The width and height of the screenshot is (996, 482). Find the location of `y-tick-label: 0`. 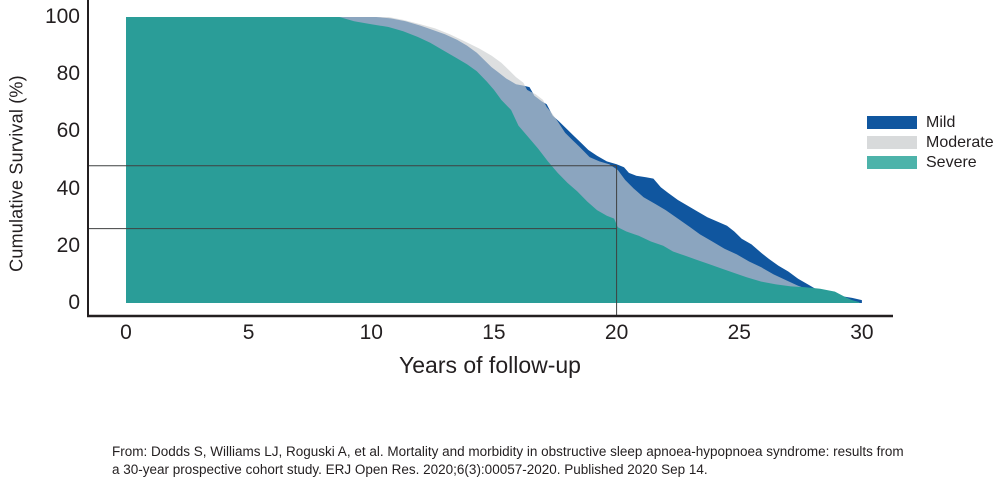

y-tick-label: 0 is located at coordinates (74, 302).